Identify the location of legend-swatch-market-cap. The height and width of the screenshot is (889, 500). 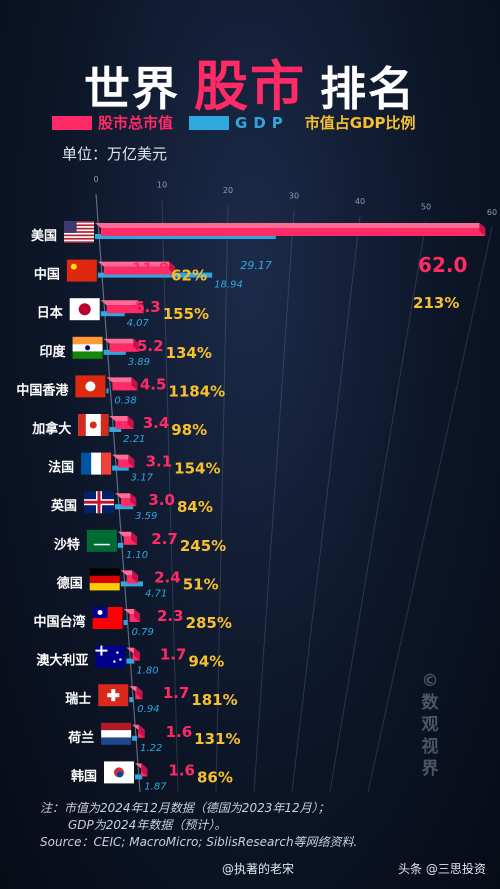
(72, 122).